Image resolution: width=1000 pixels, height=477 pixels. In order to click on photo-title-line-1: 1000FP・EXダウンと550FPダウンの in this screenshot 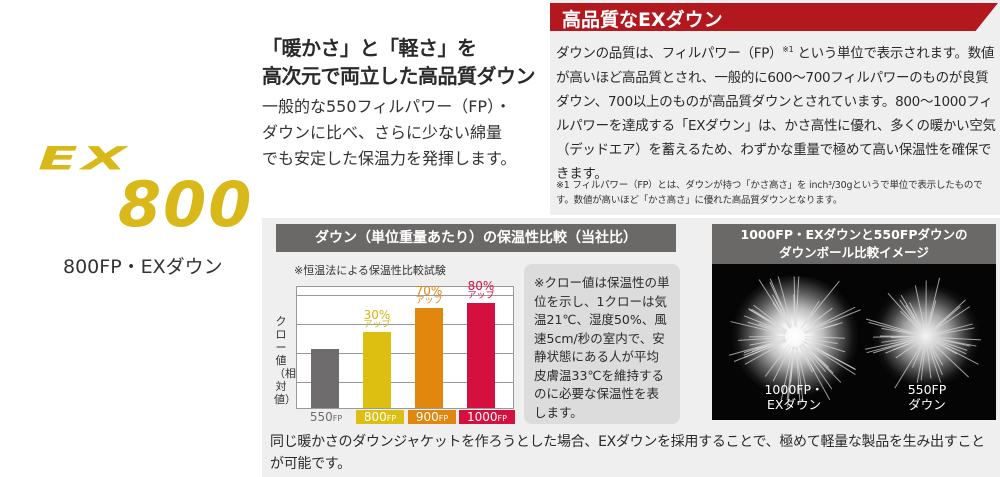, I will do `click(854, 234)`.